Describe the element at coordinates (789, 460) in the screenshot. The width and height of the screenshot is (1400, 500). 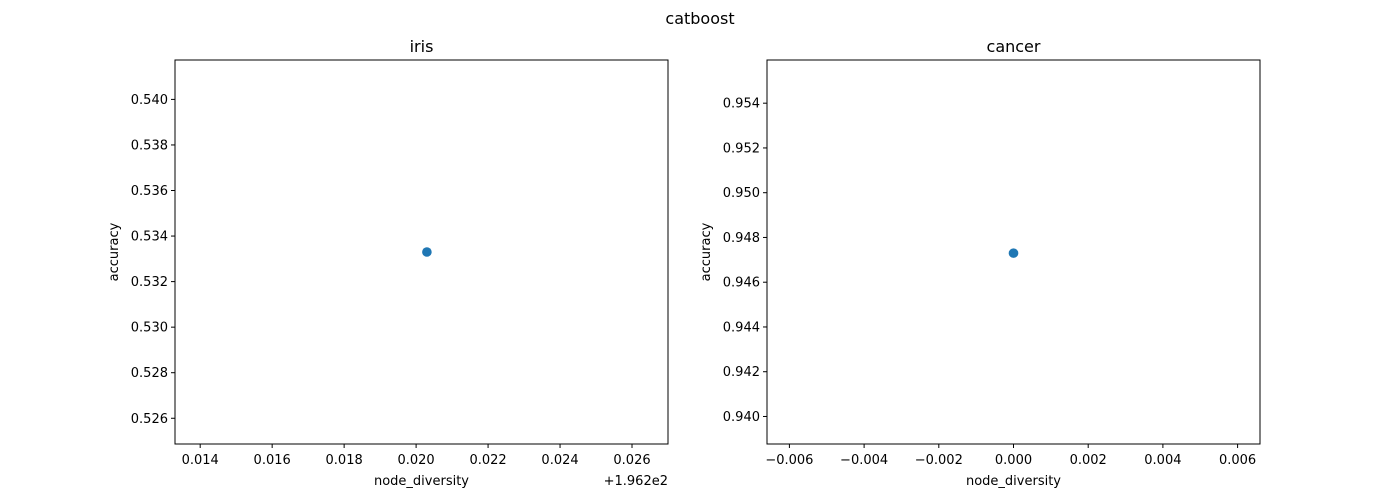
I see `x-tick-label: −0.006` at that location.